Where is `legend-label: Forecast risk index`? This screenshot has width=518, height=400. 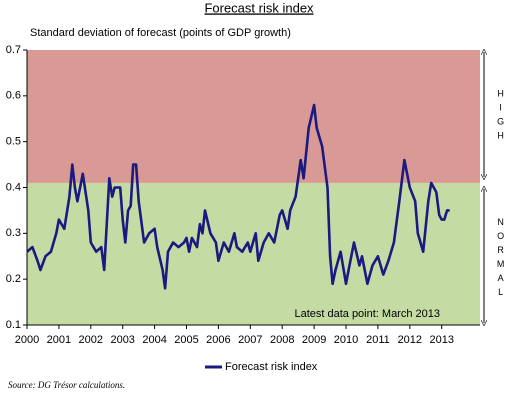
legend-label: Forecast risk index is located at coordinates (271, 367).